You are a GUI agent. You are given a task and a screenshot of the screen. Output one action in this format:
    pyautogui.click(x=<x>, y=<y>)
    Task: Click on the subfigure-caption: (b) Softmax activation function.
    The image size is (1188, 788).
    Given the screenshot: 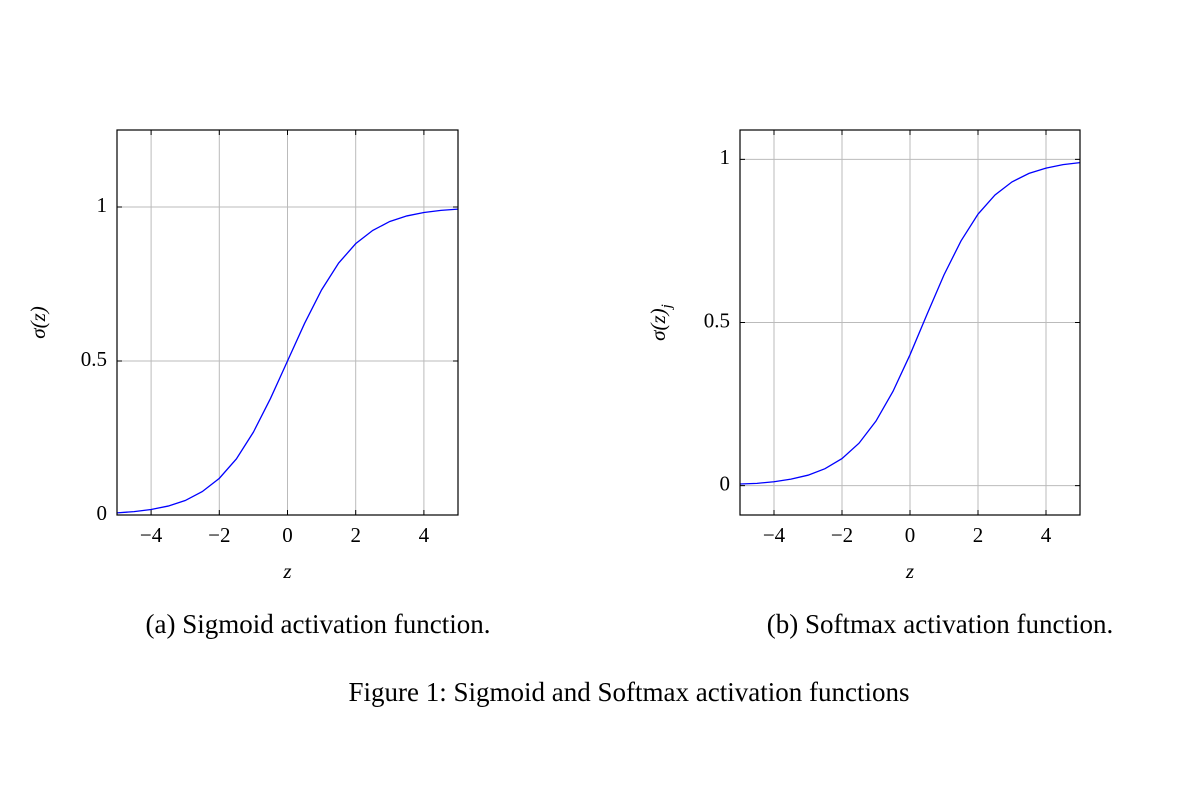 What is the action you would take?
    pyautogui.click(x=940, y=624)
    